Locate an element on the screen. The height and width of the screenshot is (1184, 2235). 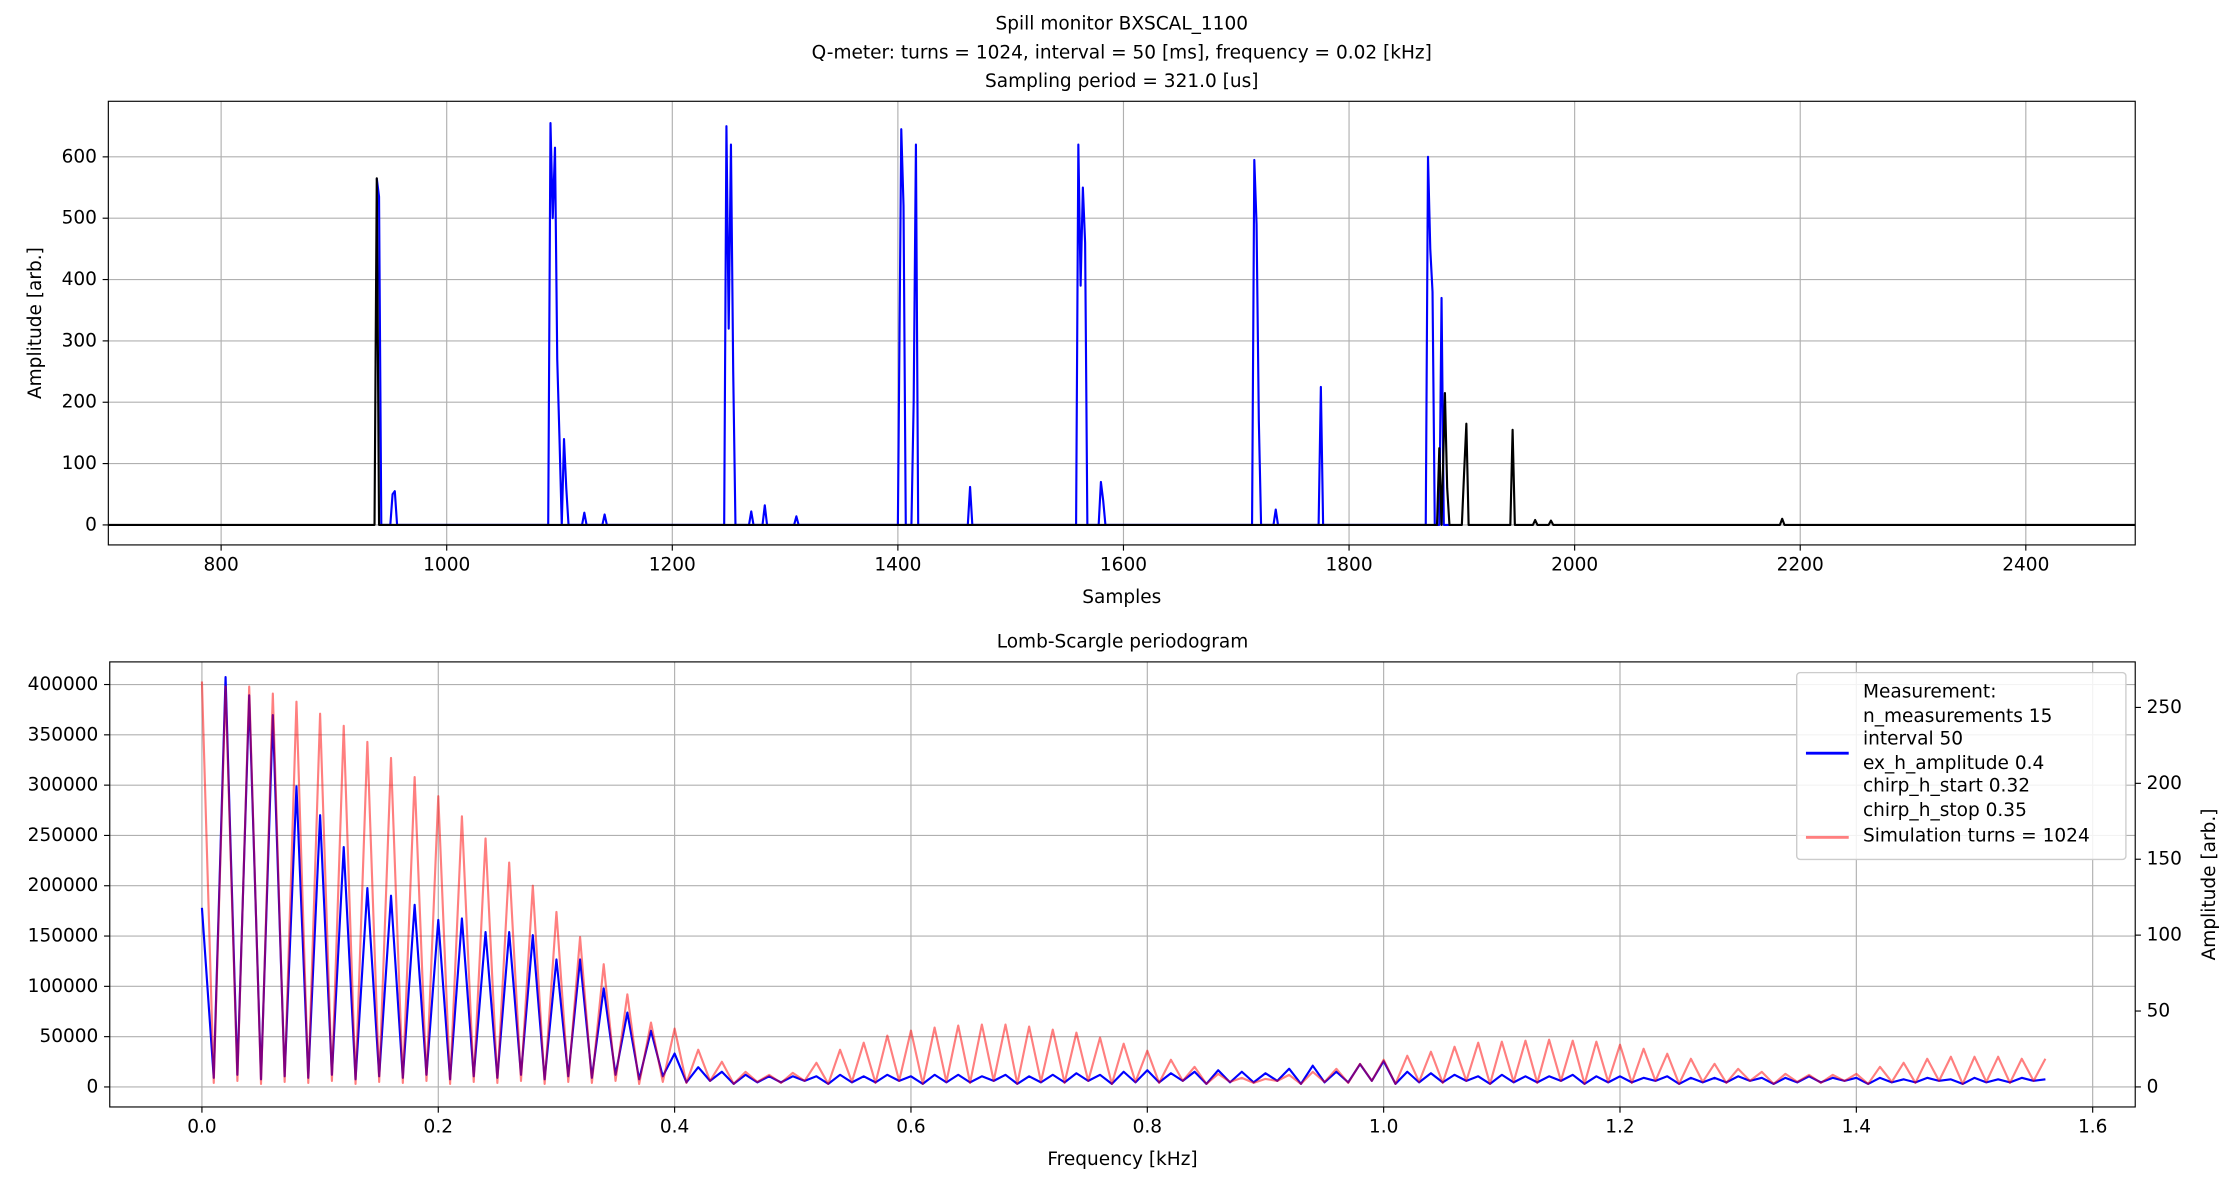
x-tick-label: 1400 is located at coordinates (897, 564).